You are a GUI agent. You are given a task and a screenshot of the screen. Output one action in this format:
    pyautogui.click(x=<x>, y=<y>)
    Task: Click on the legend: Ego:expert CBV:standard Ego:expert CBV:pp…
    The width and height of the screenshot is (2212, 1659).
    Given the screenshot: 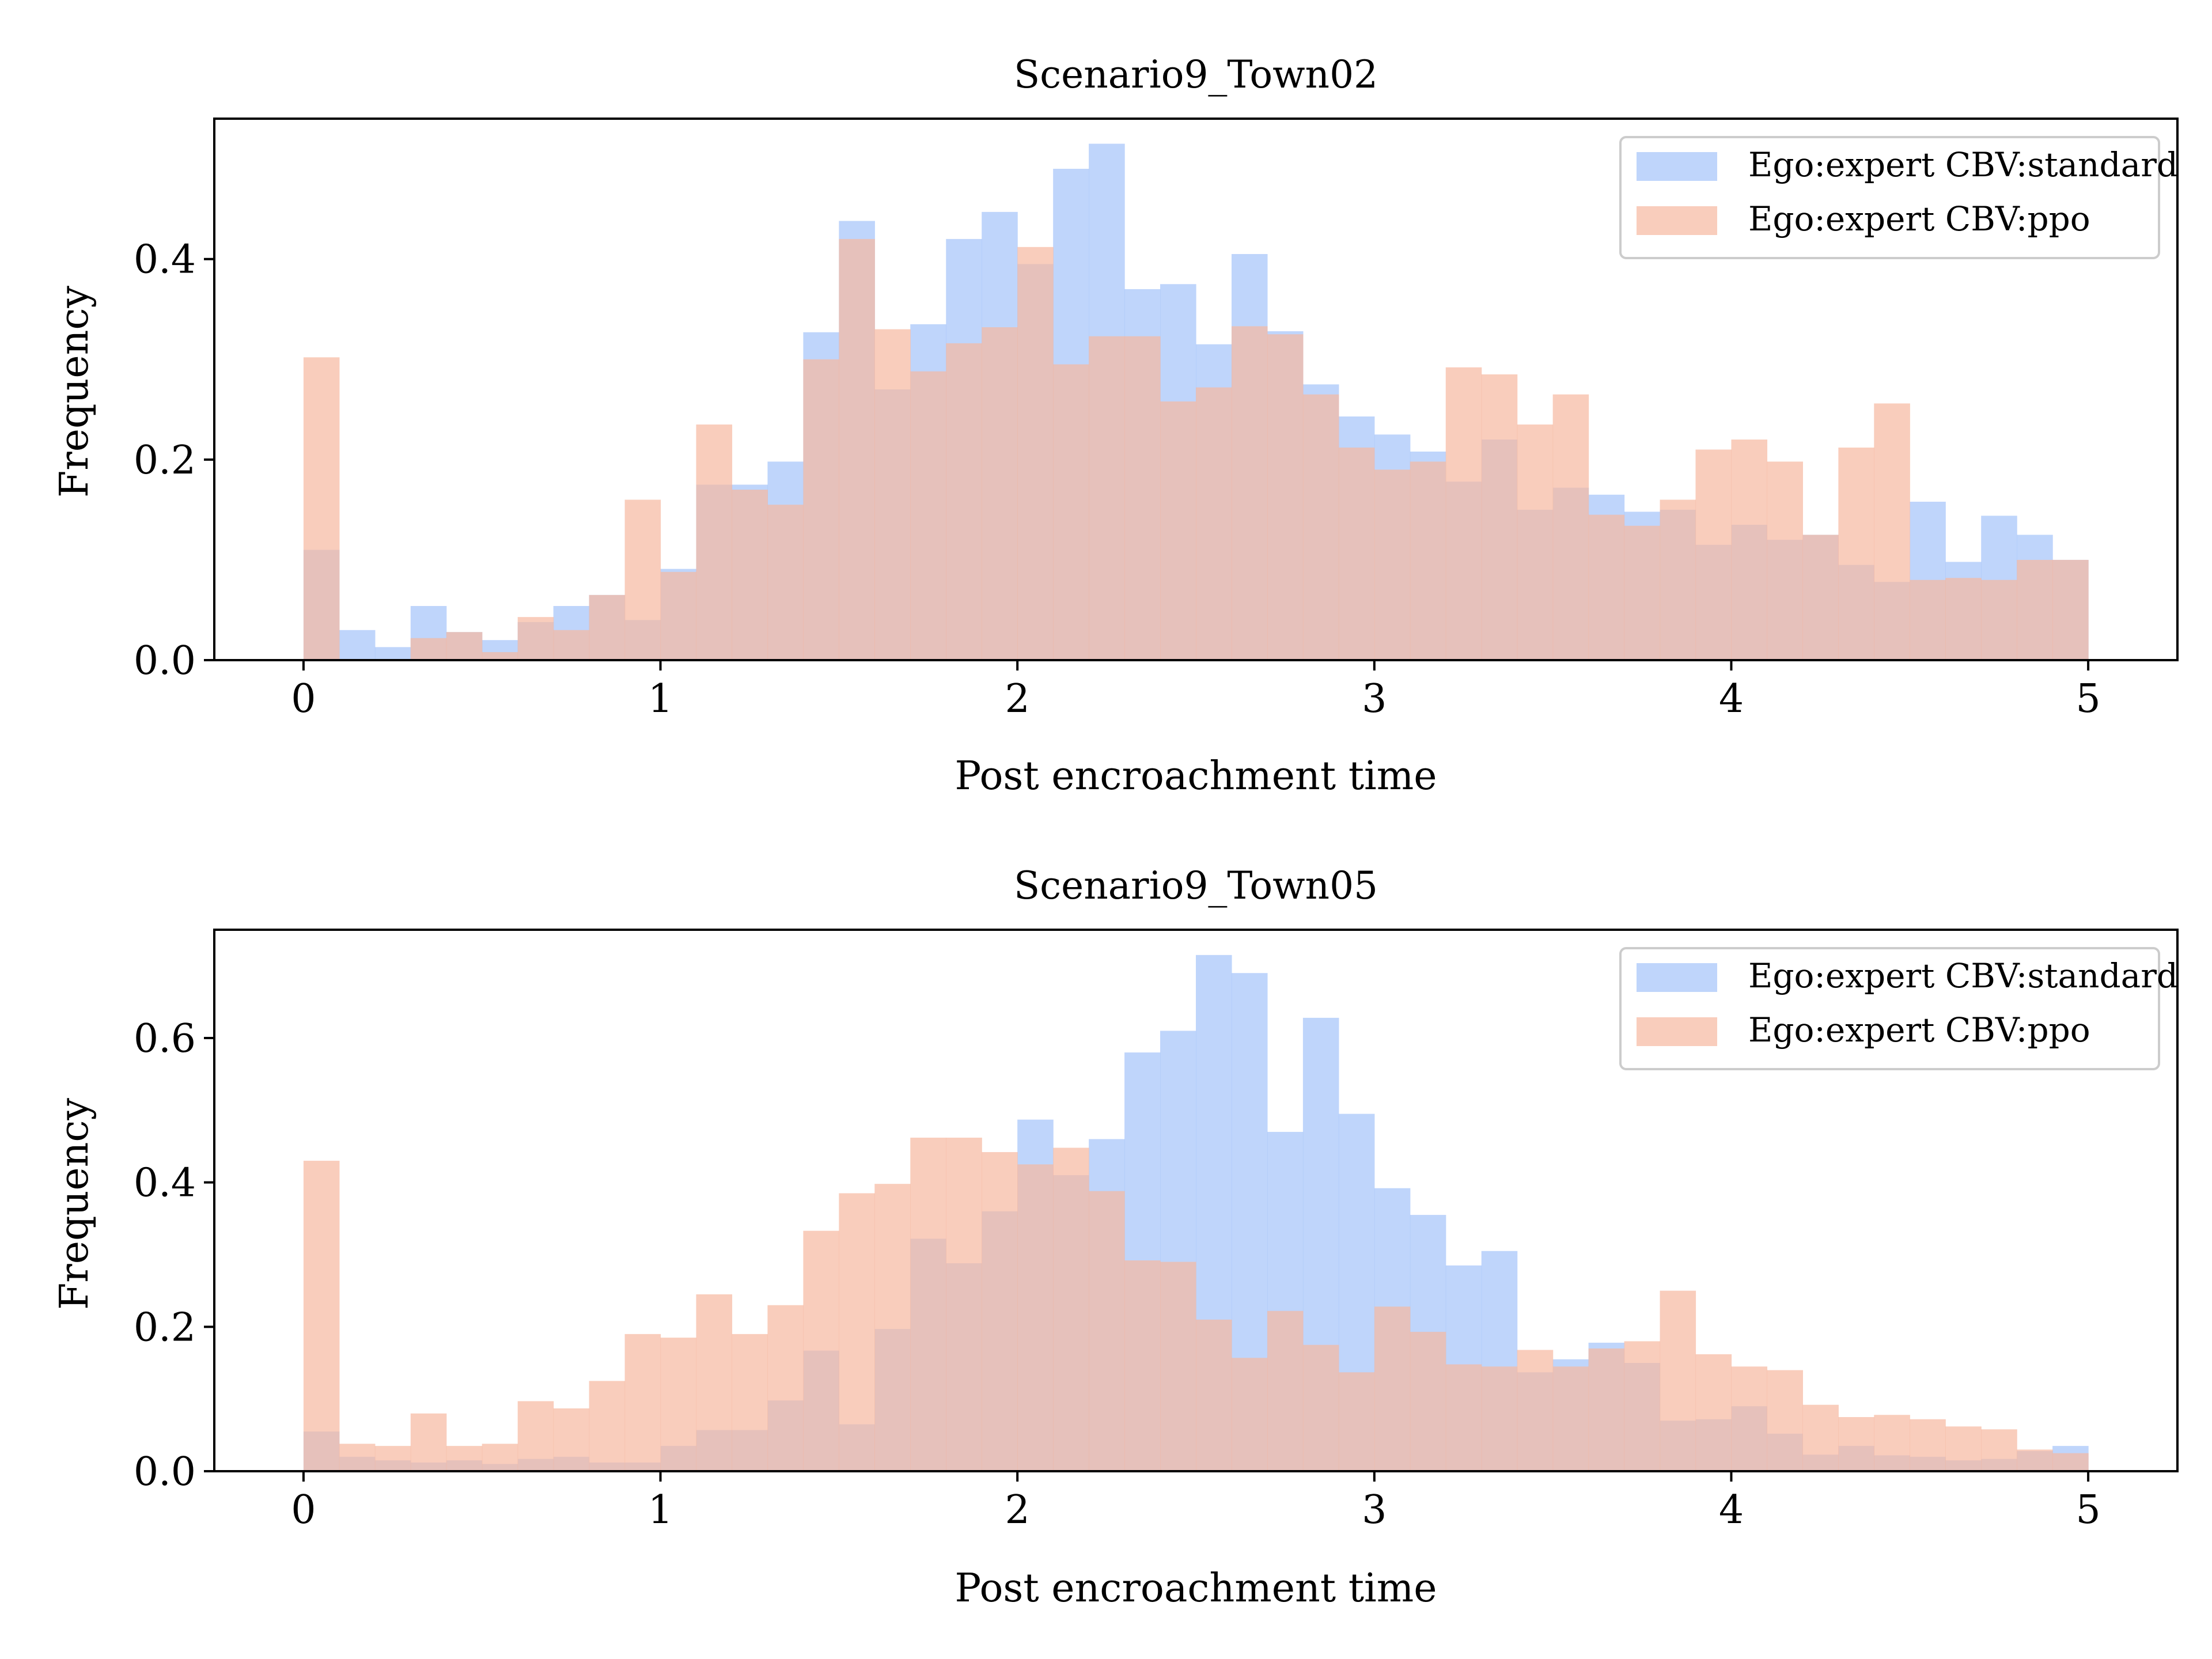 What is the action you would take?
    pyautogui.click(x=1898, y=1008)
    